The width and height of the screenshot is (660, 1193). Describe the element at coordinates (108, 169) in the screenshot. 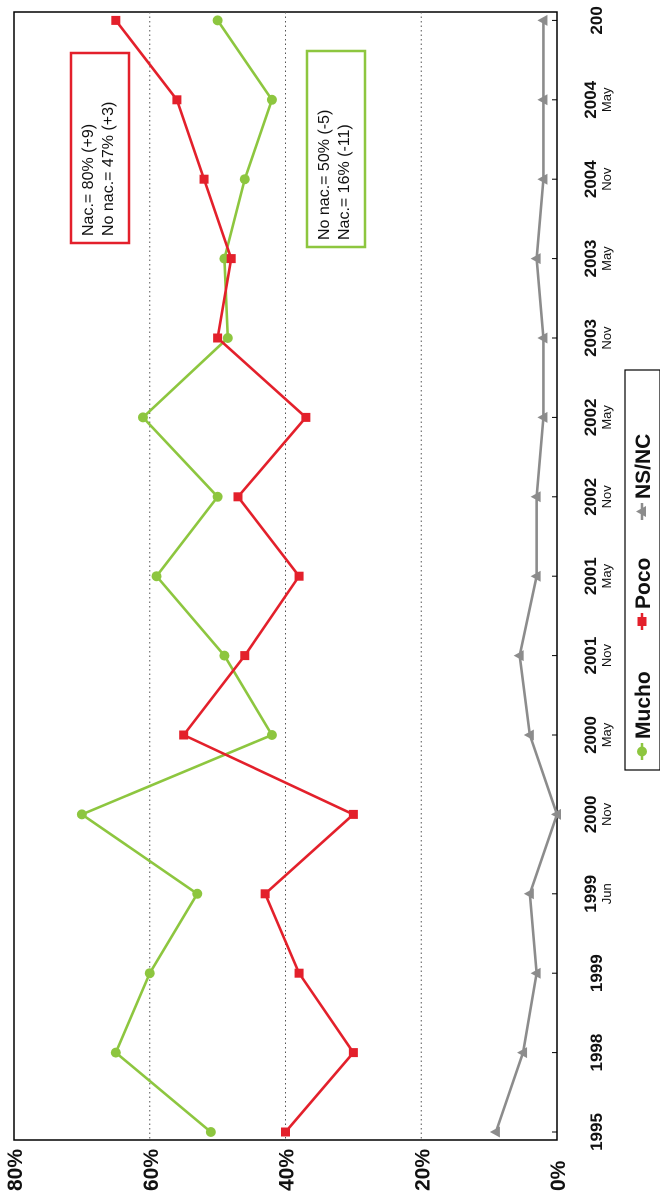

I see `annotation-text: No nac.= 47% (+3)` at that location.